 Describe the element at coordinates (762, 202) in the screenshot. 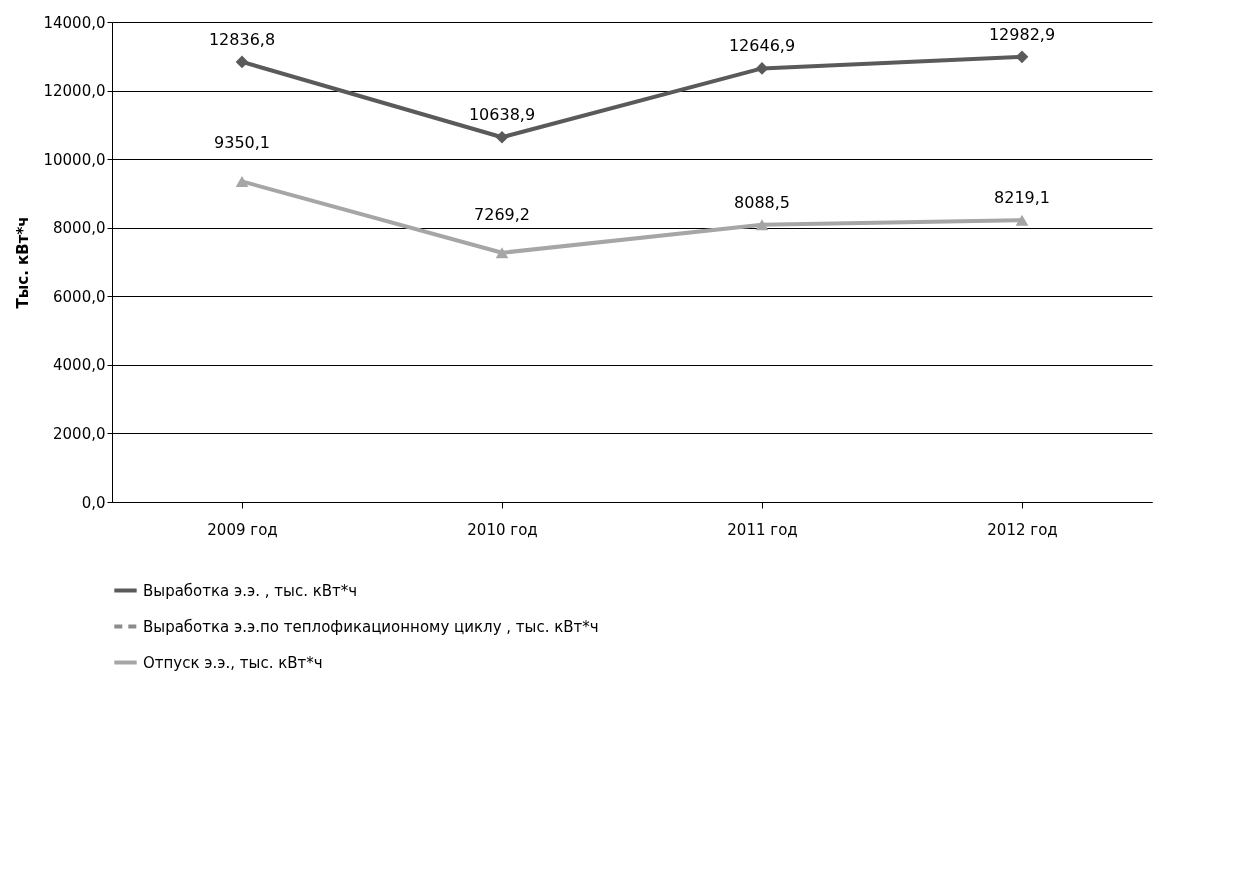

I see `data-label: 8088,5` at that location.